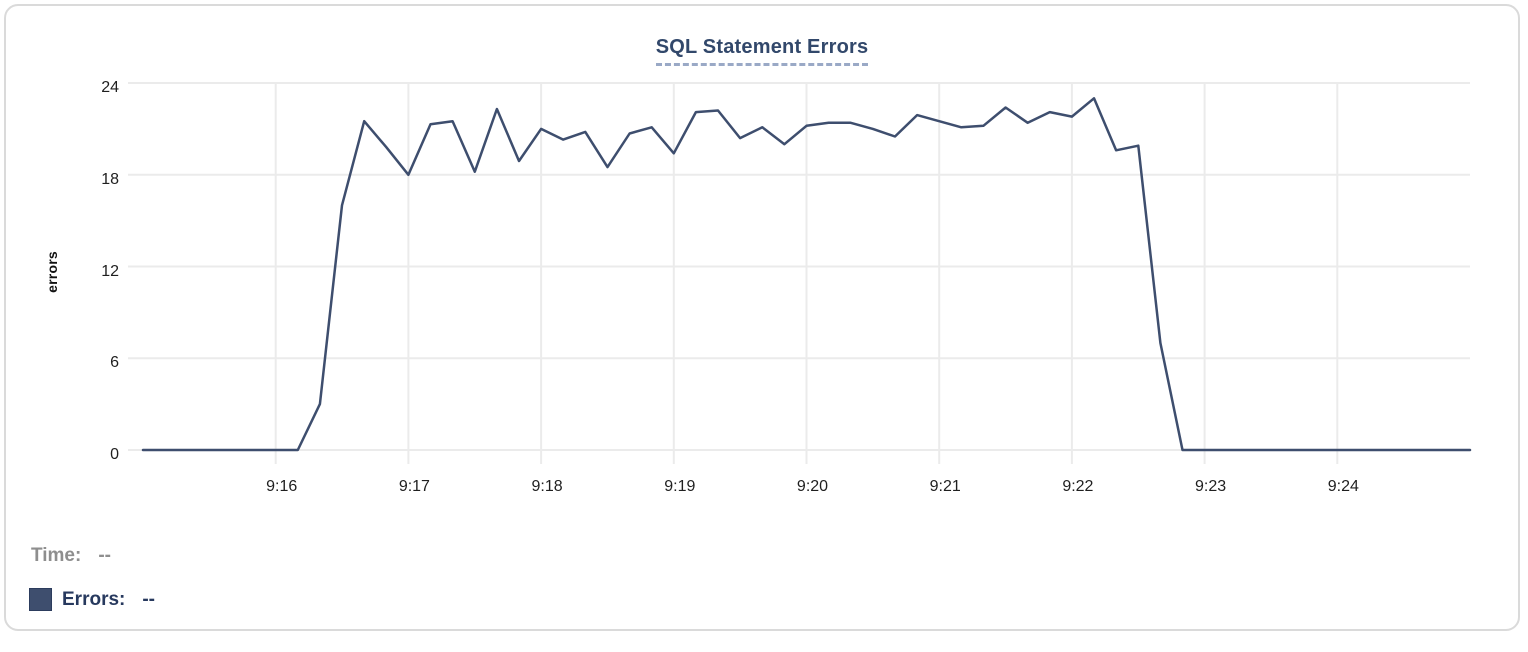 The image size is (1528, 652). I want to click on errors-label: Errors:, so click(94, 599).